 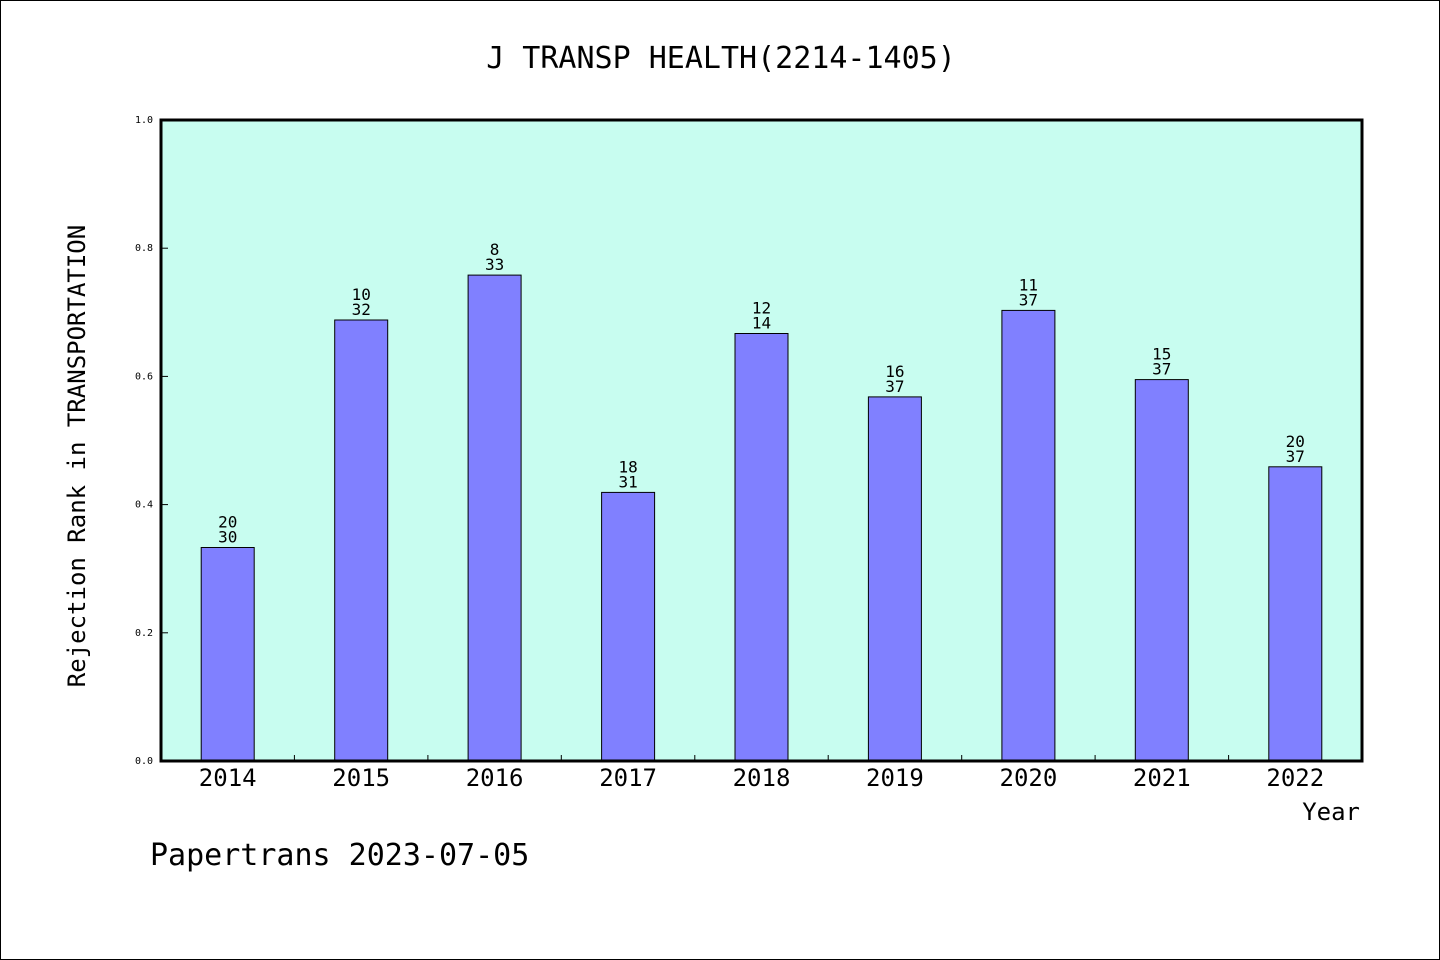 I want to click on bar-label-bottom-2022: 37, so click(x=1295, y=456).